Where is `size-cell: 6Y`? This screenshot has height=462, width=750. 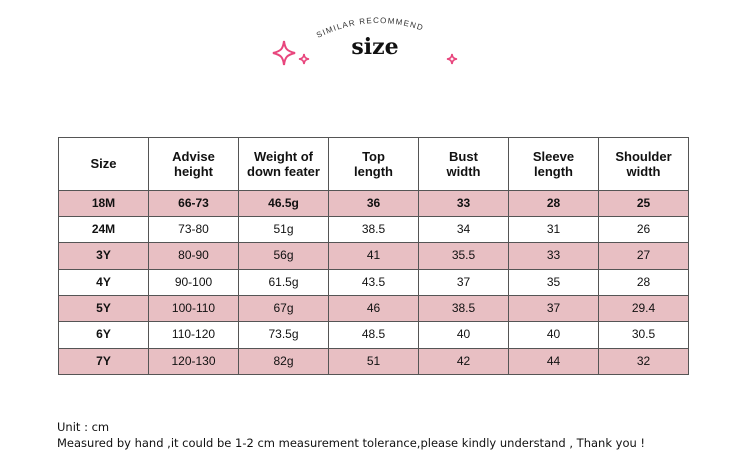 size-cell: 6Y is located at coordinates (103, 335).